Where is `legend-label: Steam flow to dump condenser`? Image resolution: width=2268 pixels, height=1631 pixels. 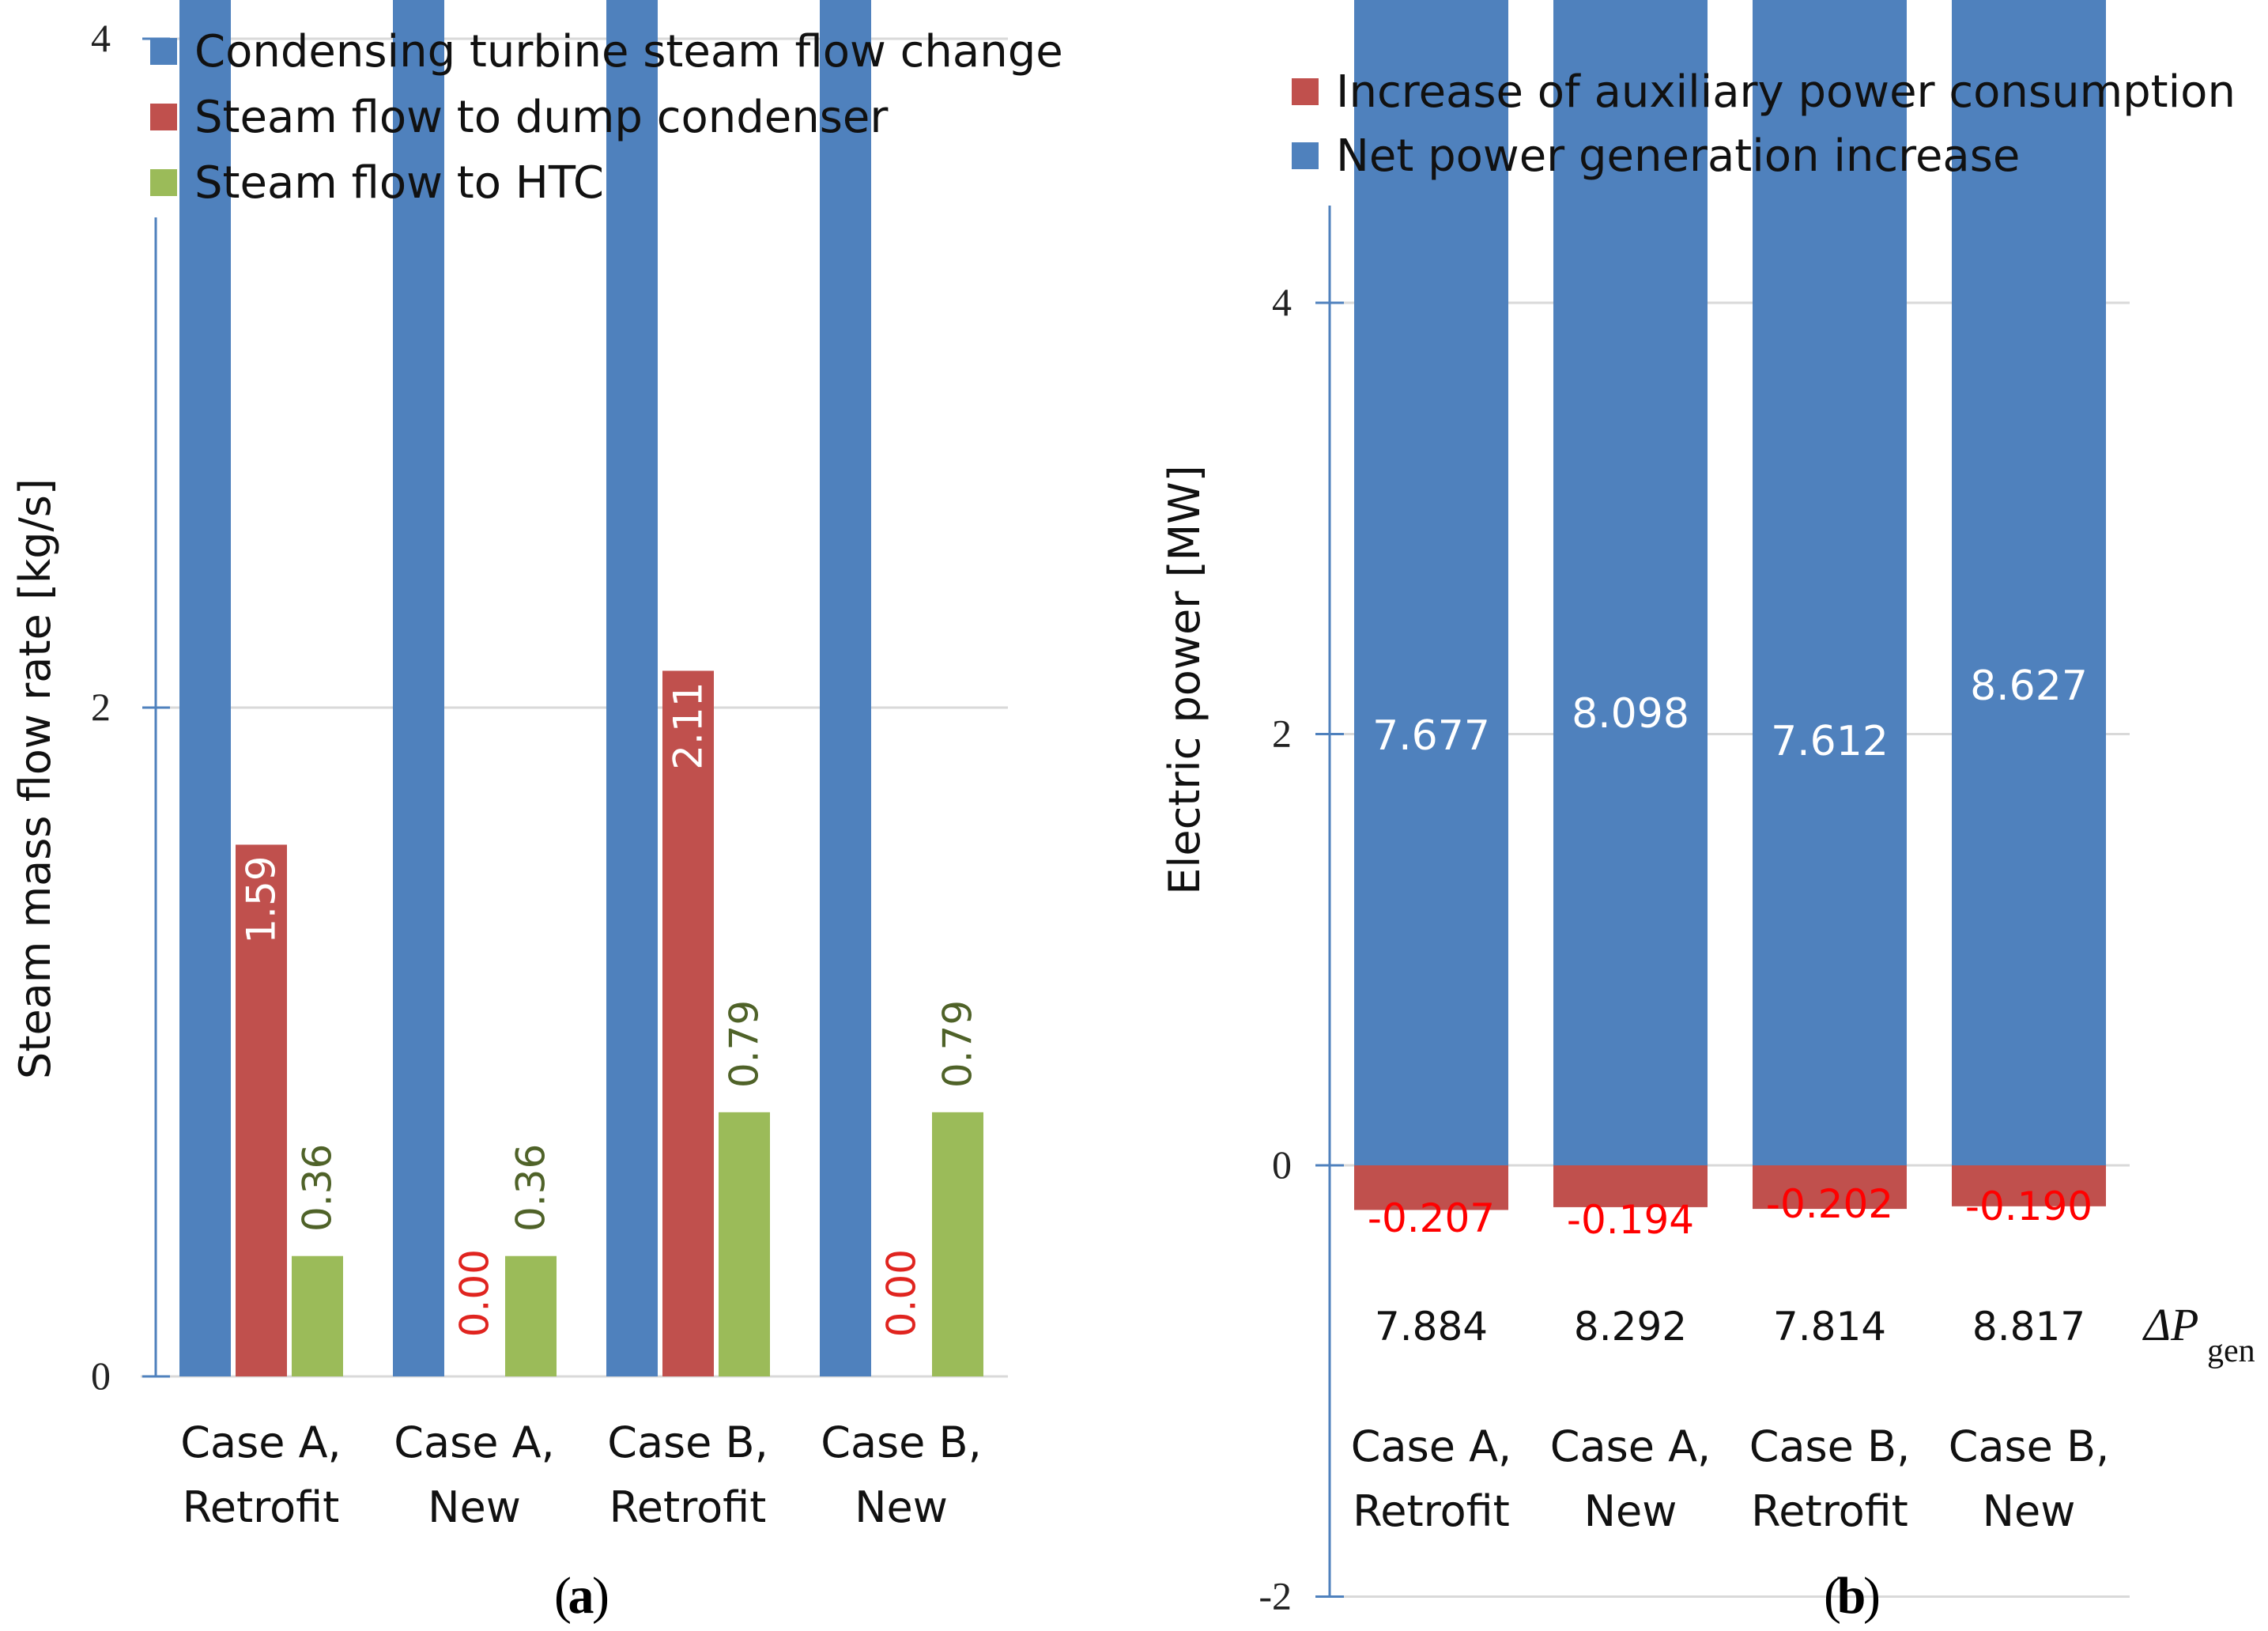
legend-label: Steam flow to dump condenser is located at coordinates (541, 118).